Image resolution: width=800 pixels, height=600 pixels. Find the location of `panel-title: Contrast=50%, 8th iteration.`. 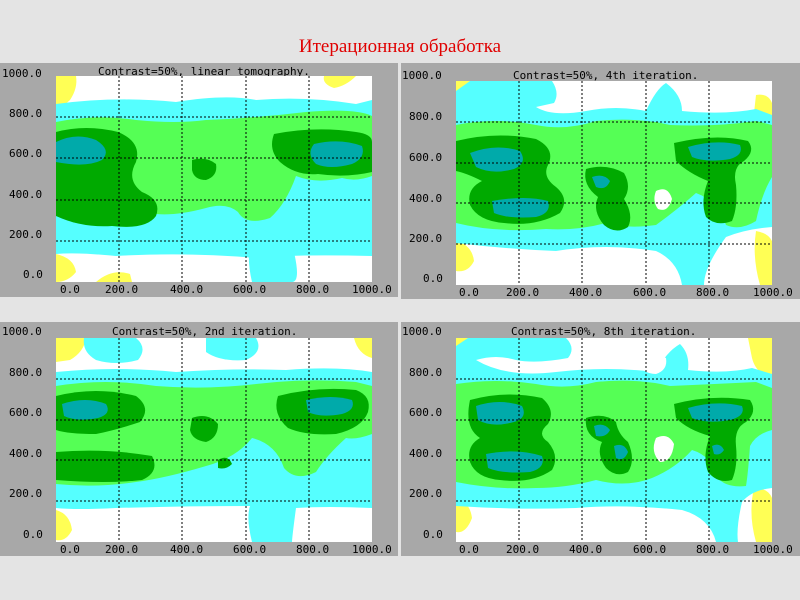

panel-title: Contrast=50%, 8th iteration. is located at coordinates (604, 331).